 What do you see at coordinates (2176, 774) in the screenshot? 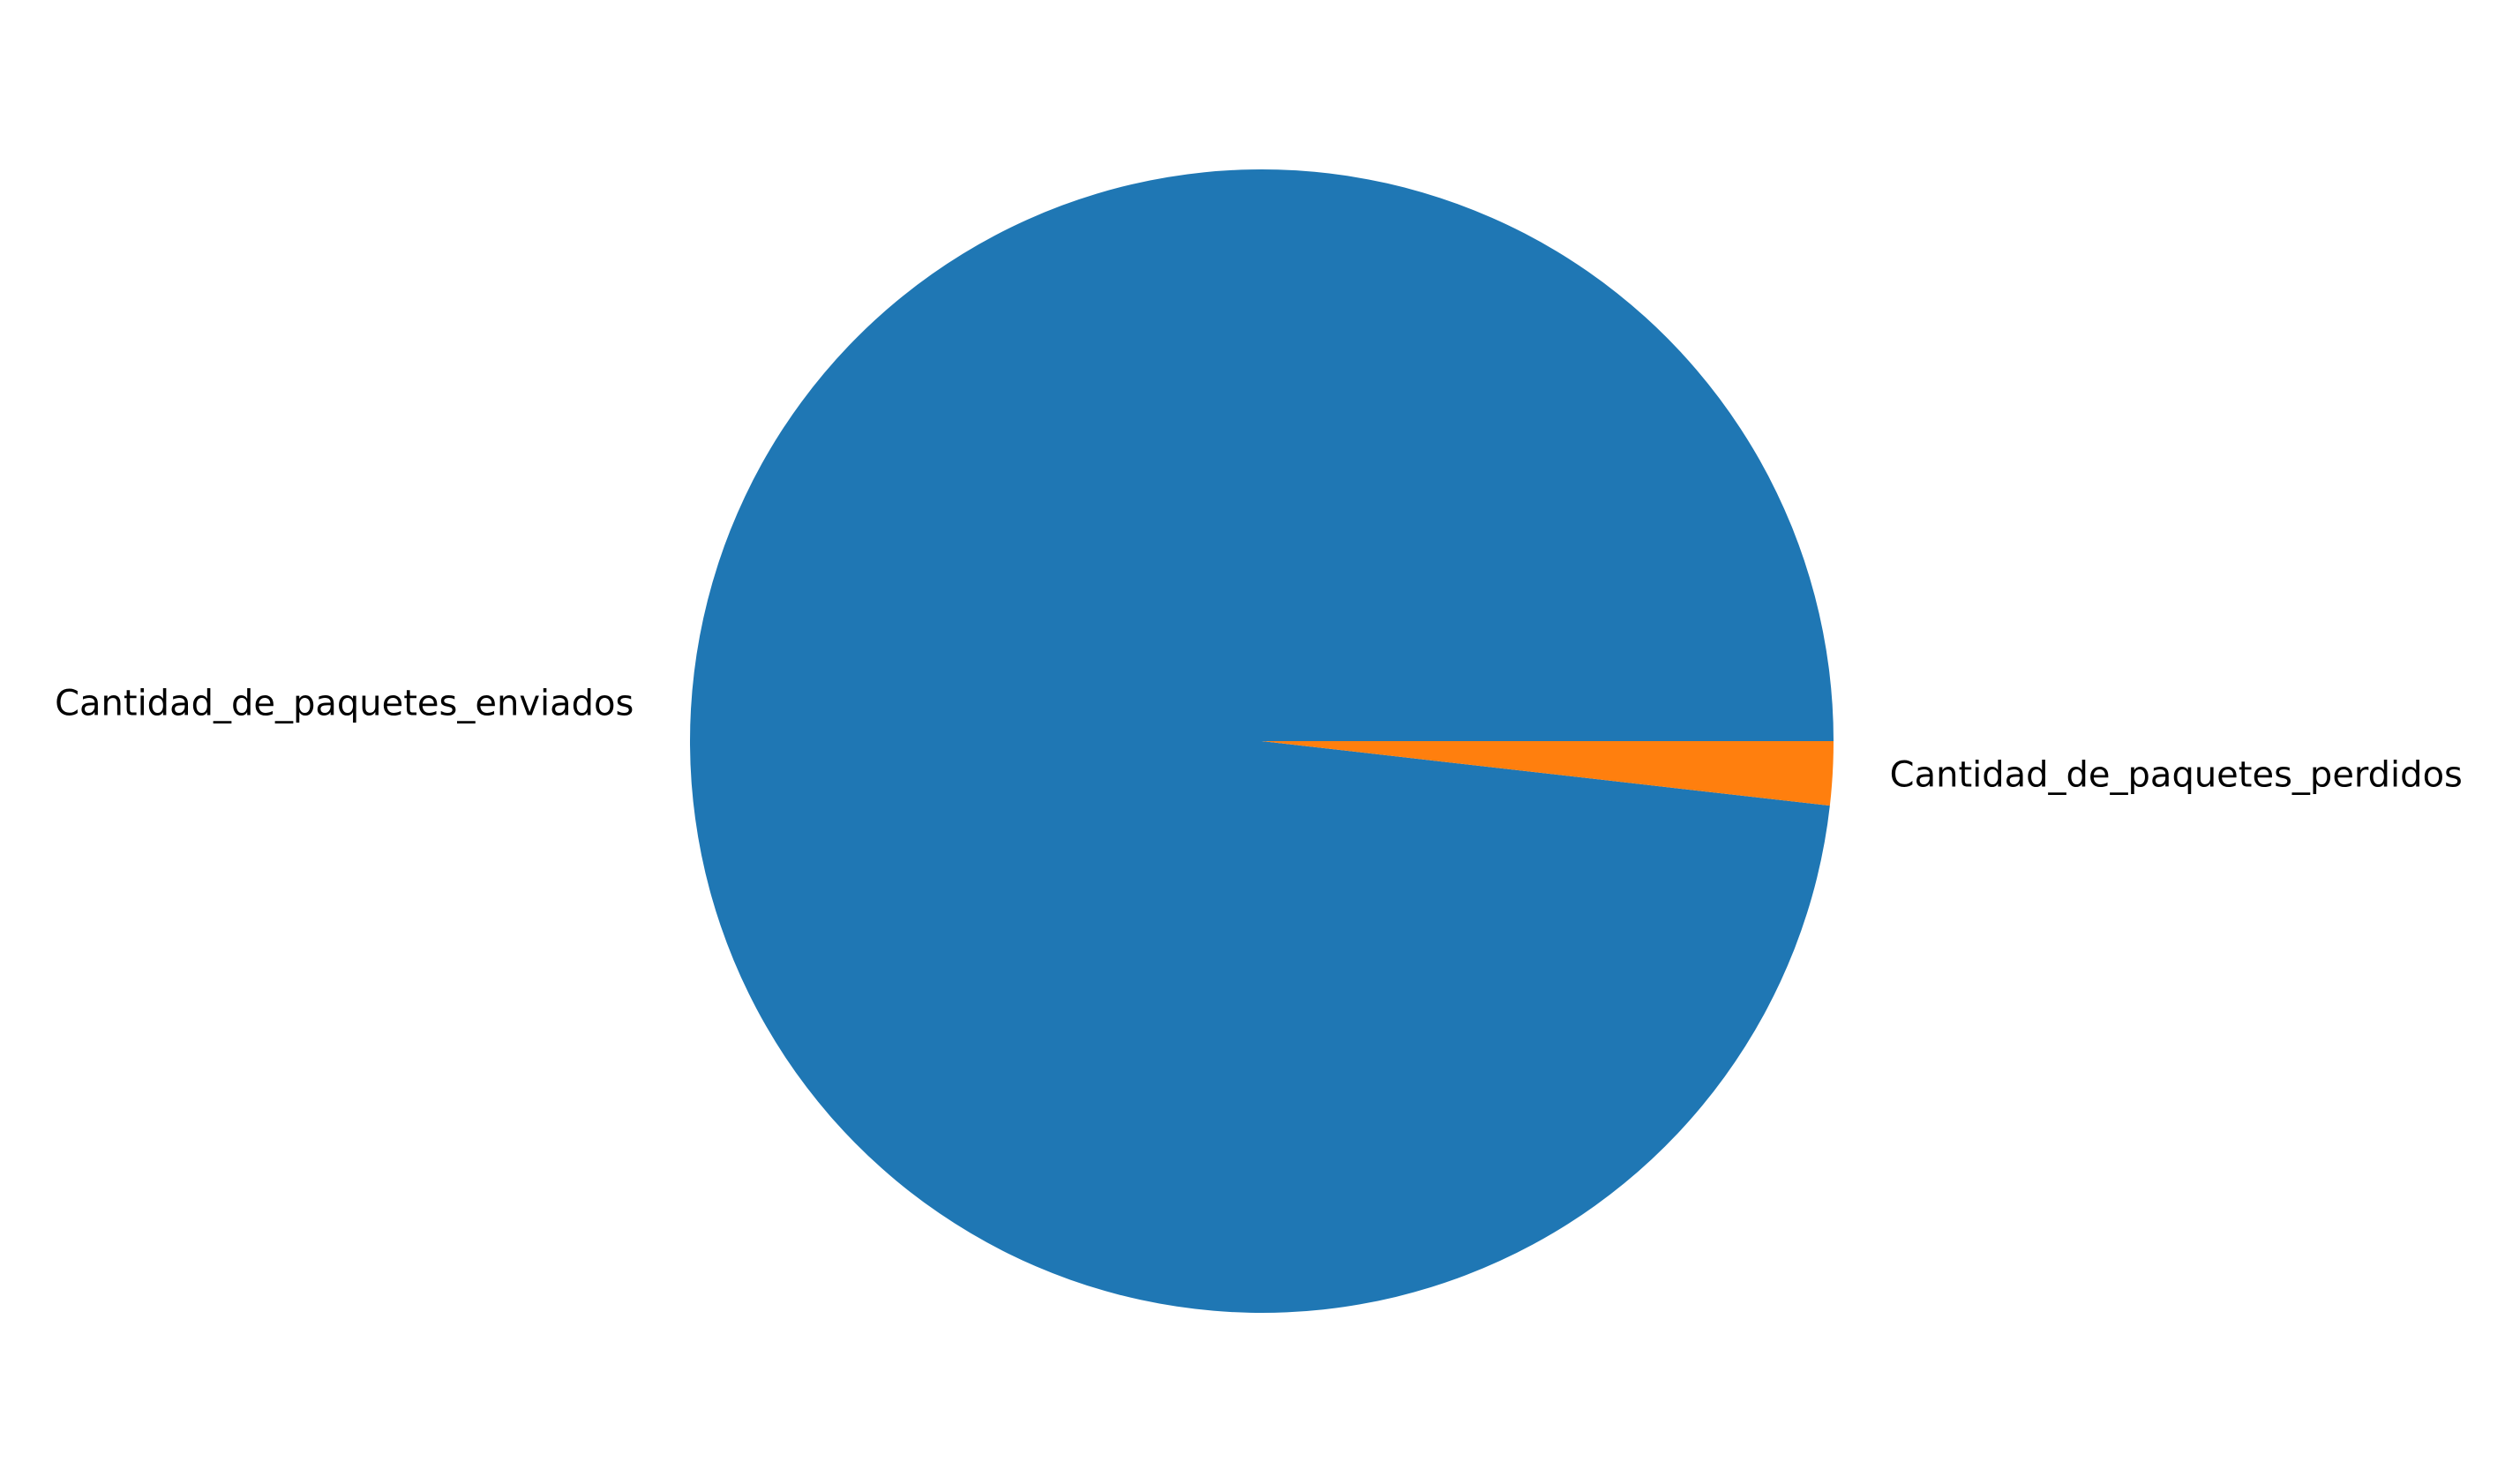
I see `pie-label-2: Cantidad_de_paquetes_perdidos` at bounding box center [2176, 774].